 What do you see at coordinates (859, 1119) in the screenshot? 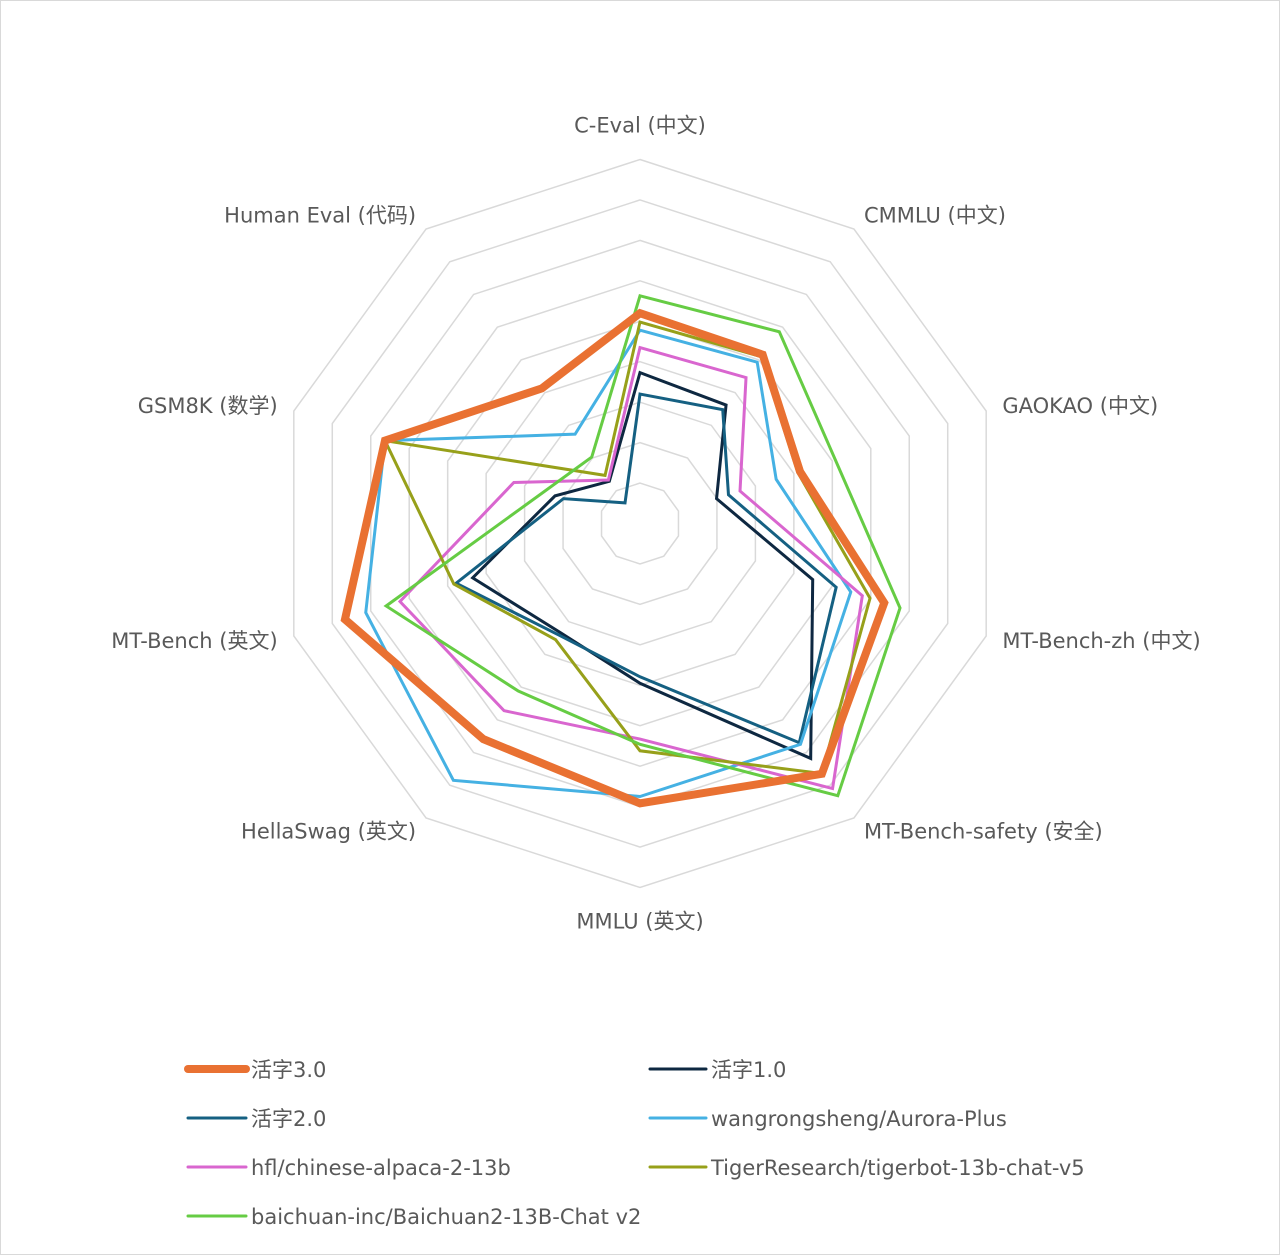
I see `legend-label: wangrongsheng/Aurora-Plus` at bounding box center [859, 1119].